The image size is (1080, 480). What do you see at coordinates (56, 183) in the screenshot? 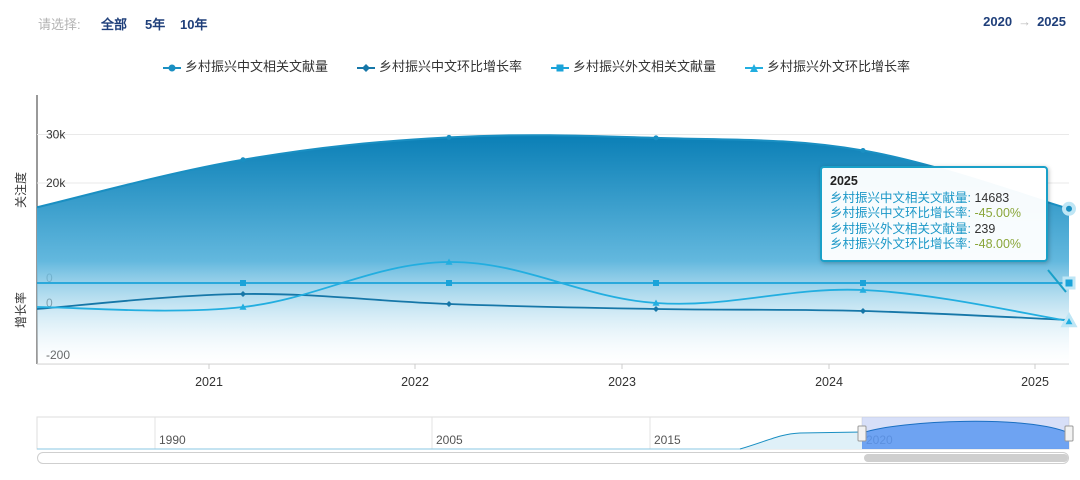
I see `y-tick-label: 20k` at bounding box center [56, 183].